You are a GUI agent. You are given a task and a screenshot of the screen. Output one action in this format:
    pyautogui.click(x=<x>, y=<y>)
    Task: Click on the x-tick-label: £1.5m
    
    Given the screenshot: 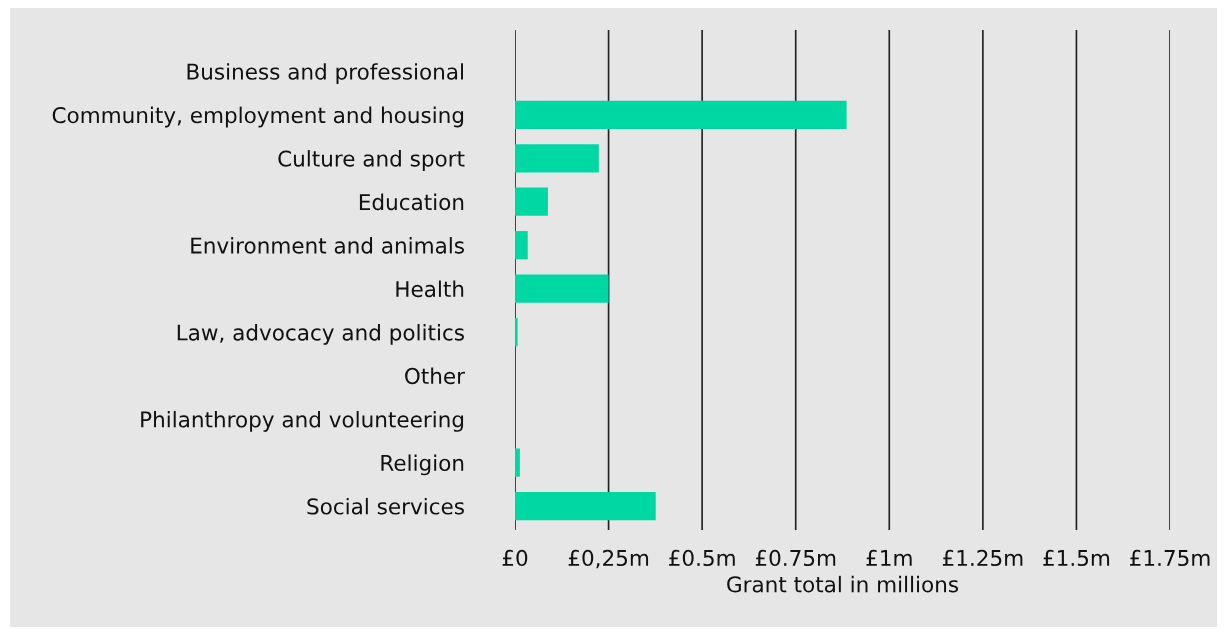 What is the action you would take?
    pyautogui.click(x=1076, y=558)
    